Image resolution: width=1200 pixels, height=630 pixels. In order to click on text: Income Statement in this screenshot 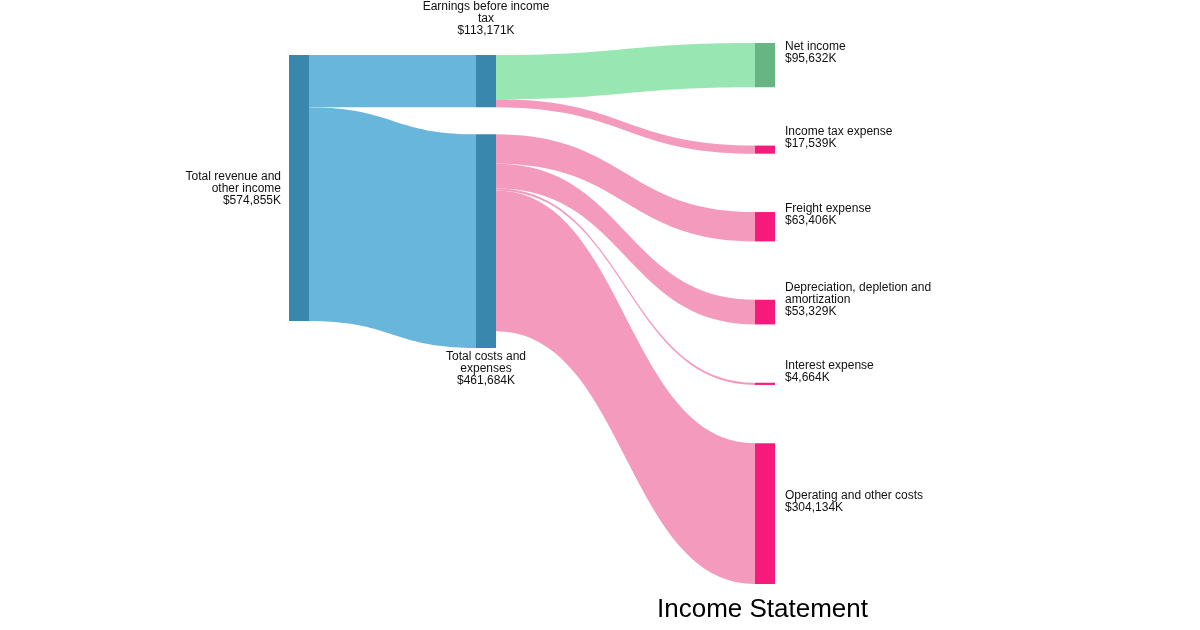, I will do `click(763, 608)`.